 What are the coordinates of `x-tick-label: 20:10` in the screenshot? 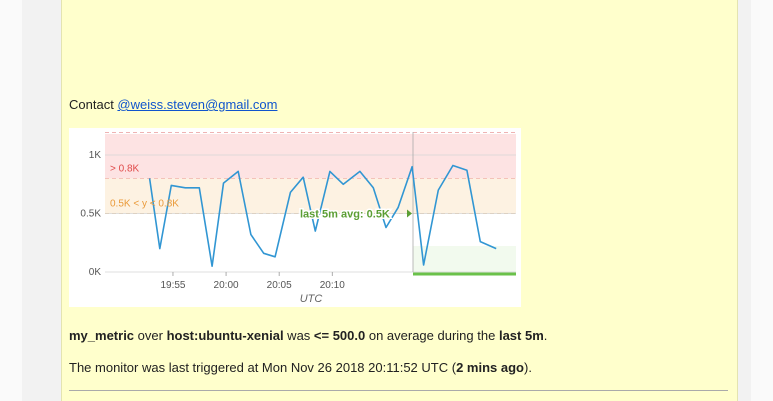 It's located at (332, 285).